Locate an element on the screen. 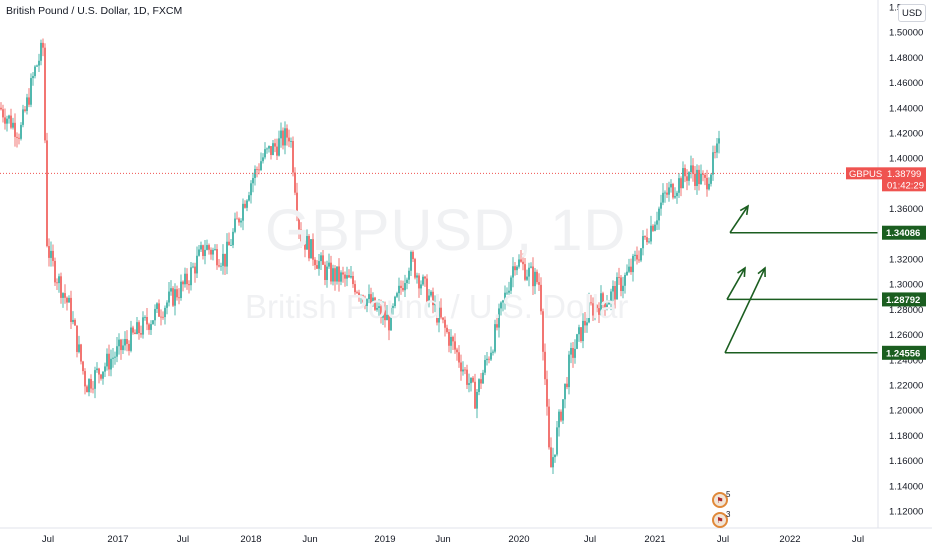 This screenshot has width=932, height=550. y-tick-label: 1.14000 is located at coordinates (906, 486).